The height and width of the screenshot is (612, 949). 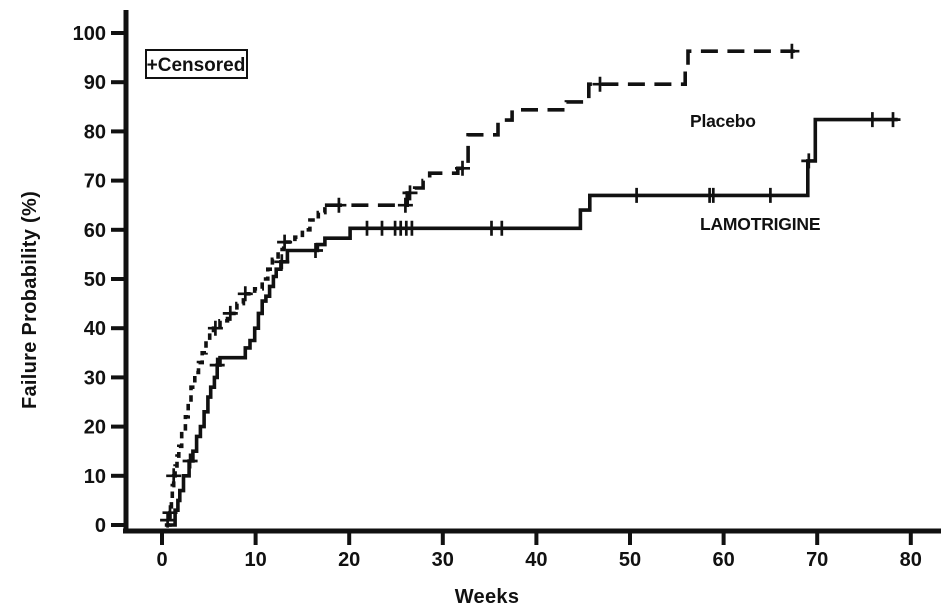 I want to click on y-axis-ticks: 0 10 20 30 40 50 60 70 80 90 100, so click(x=100, y=280).